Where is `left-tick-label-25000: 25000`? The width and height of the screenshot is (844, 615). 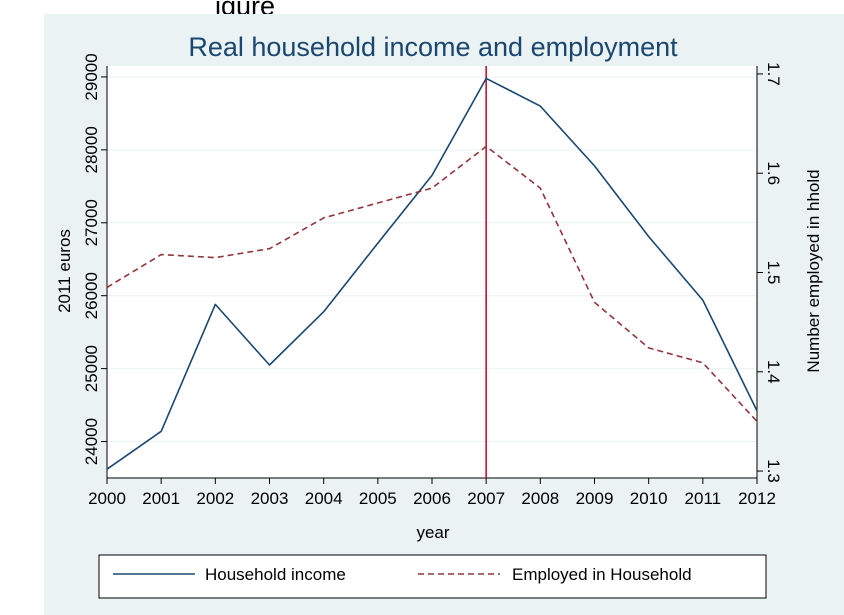
left-tick-label-25000: 25000 is located at coordinates (91, 368).